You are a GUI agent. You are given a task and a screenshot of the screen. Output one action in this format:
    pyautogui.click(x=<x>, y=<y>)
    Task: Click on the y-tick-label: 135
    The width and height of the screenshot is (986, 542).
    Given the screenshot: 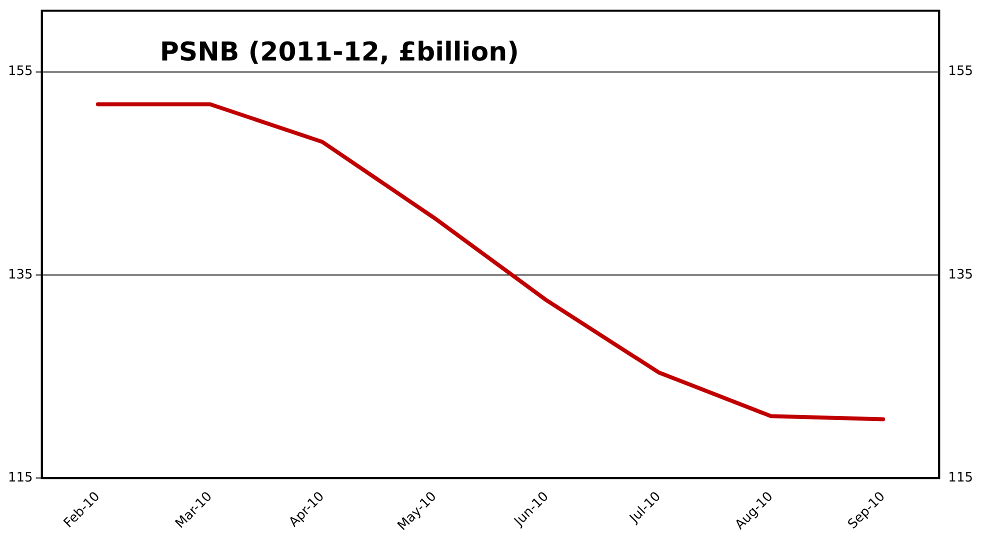 What is the action you would take?
    pyautogui.click(x=20, y=274)
    